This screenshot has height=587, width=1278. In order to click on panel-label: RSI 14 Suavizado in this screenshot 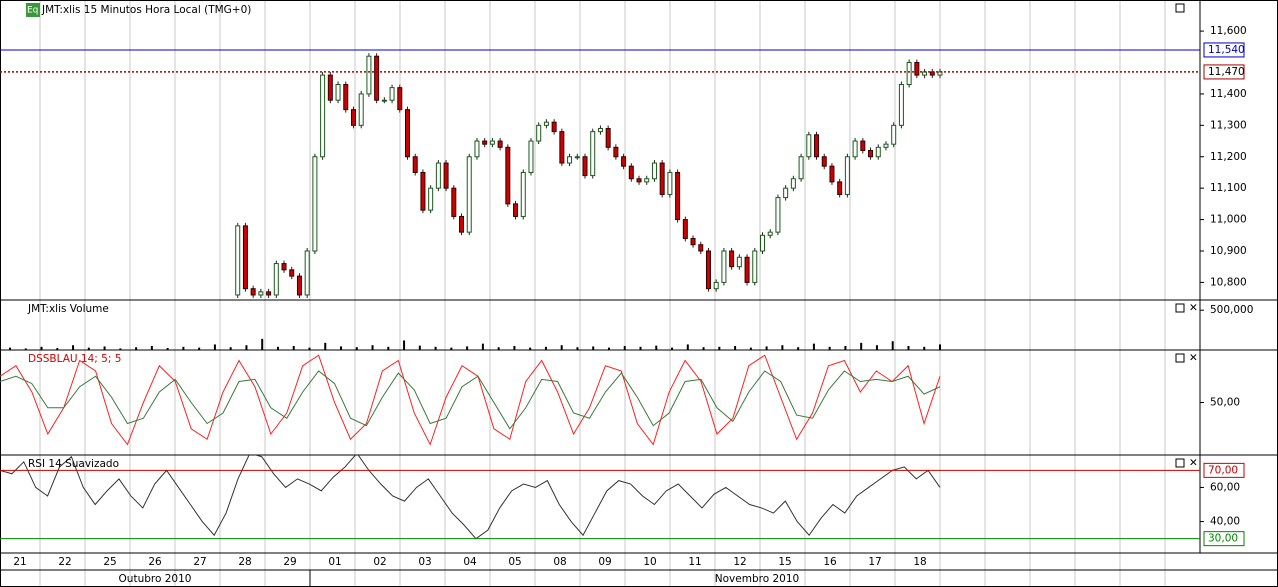, I will do `click(73, 464)`.